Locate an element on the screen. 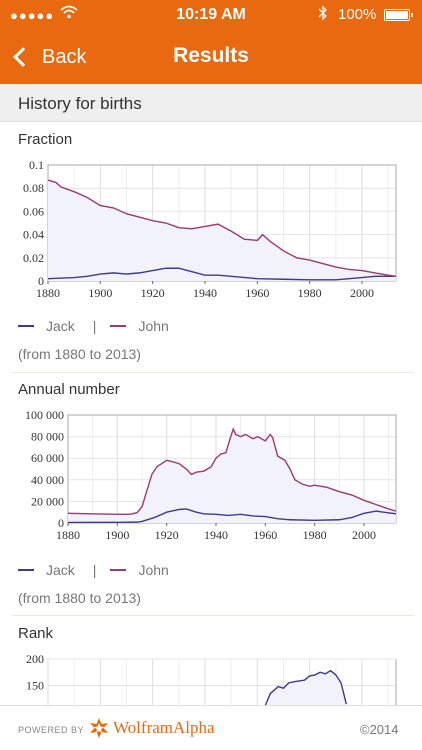 This screenshot has height=750, width=422. y-tick-label: 200 is located at coordinates (35, 659).